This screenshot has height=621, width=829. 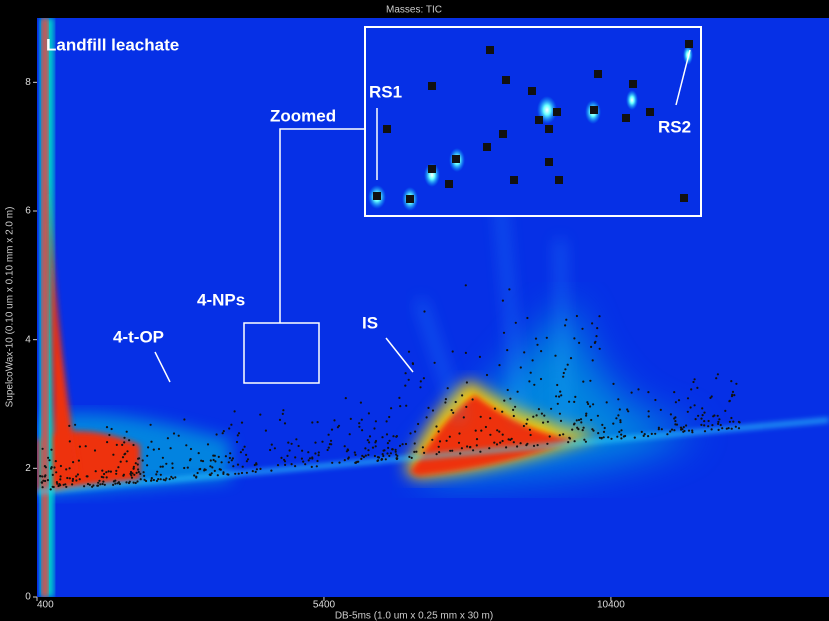 I want to click on annotation: IS, so click(x=370, y=322).